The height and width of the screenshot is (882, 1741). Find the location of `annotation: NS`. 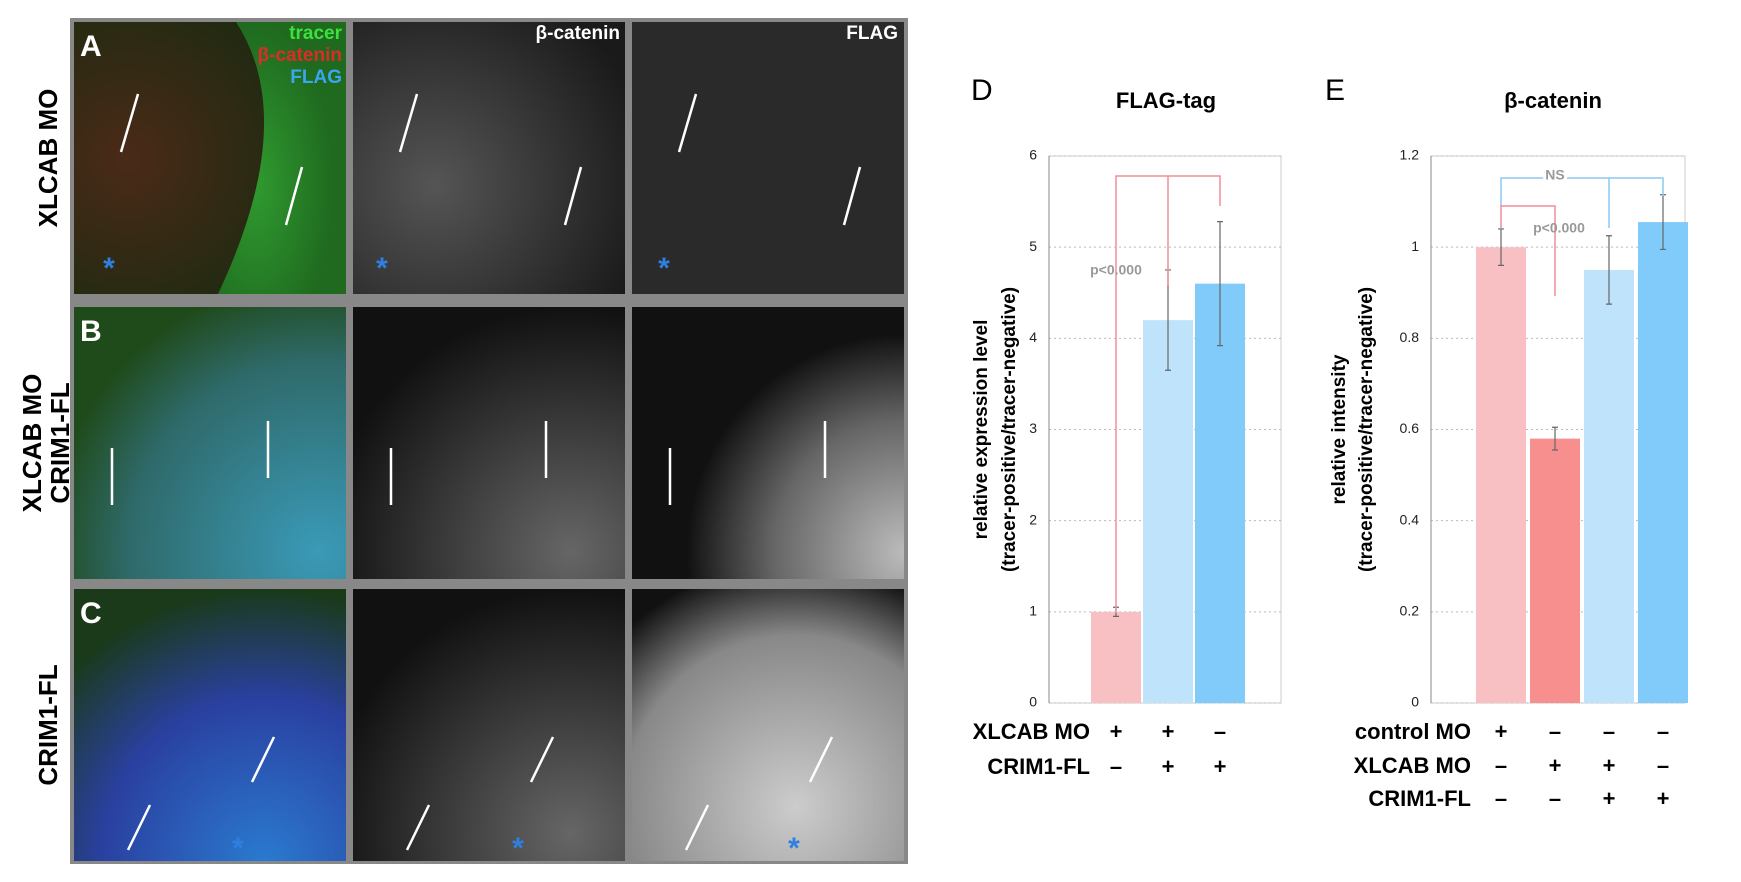

annotation: NS is located at coordinates (1554, 175).